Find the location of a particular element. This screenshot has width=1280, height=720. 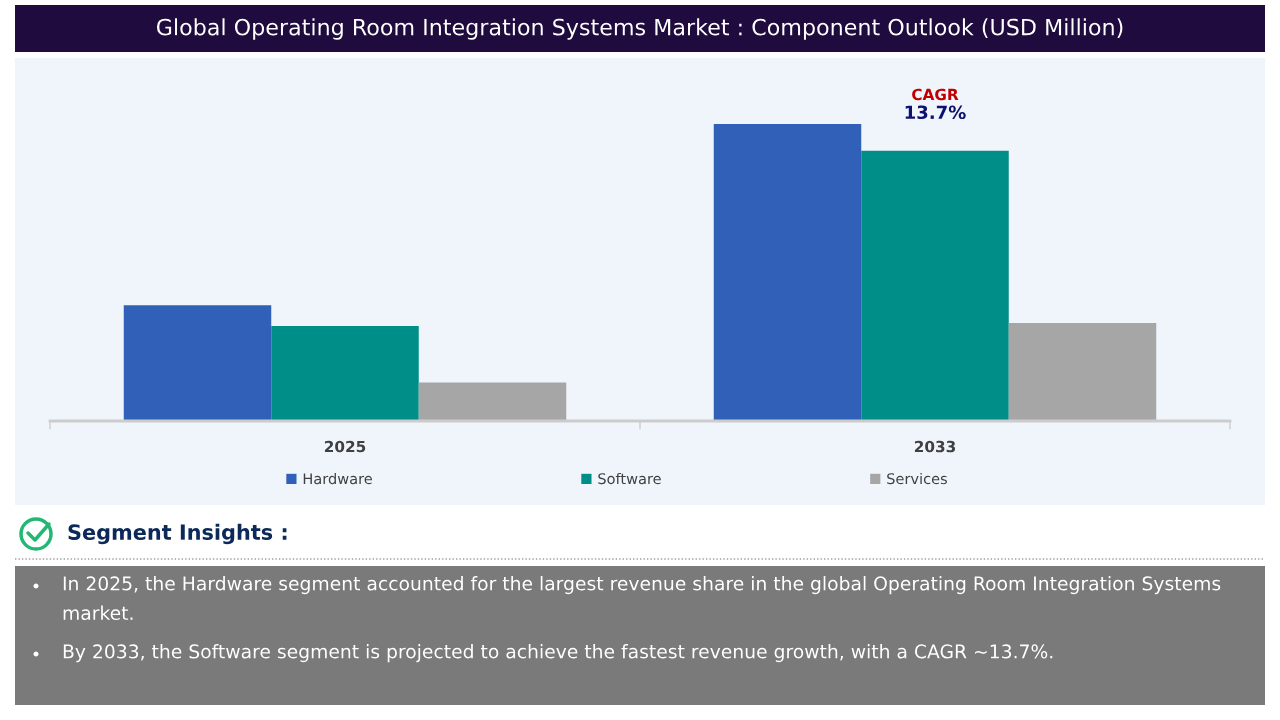

chart-title: Global Operating Room Integration Systems Market : Component Outlook (USD Million) is located at coordinates (639, 29).